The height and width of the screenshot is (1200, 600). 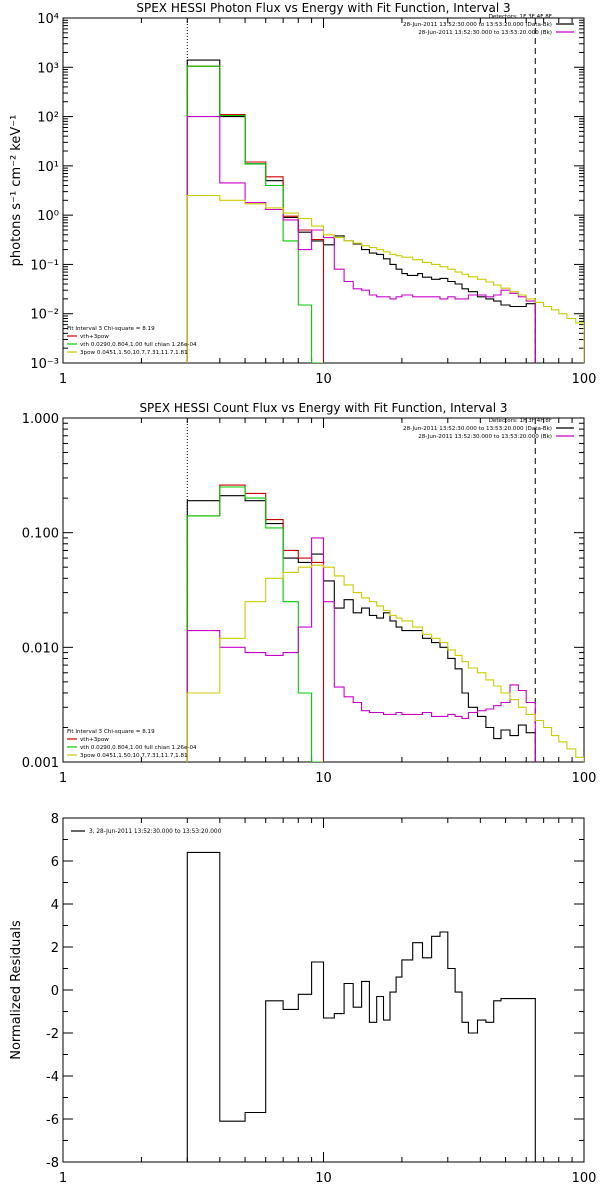 What do you see at coordinates (48, 68) in the screenshot?
I see `y-tick-label: 10³` at bounding box center [48, 68].